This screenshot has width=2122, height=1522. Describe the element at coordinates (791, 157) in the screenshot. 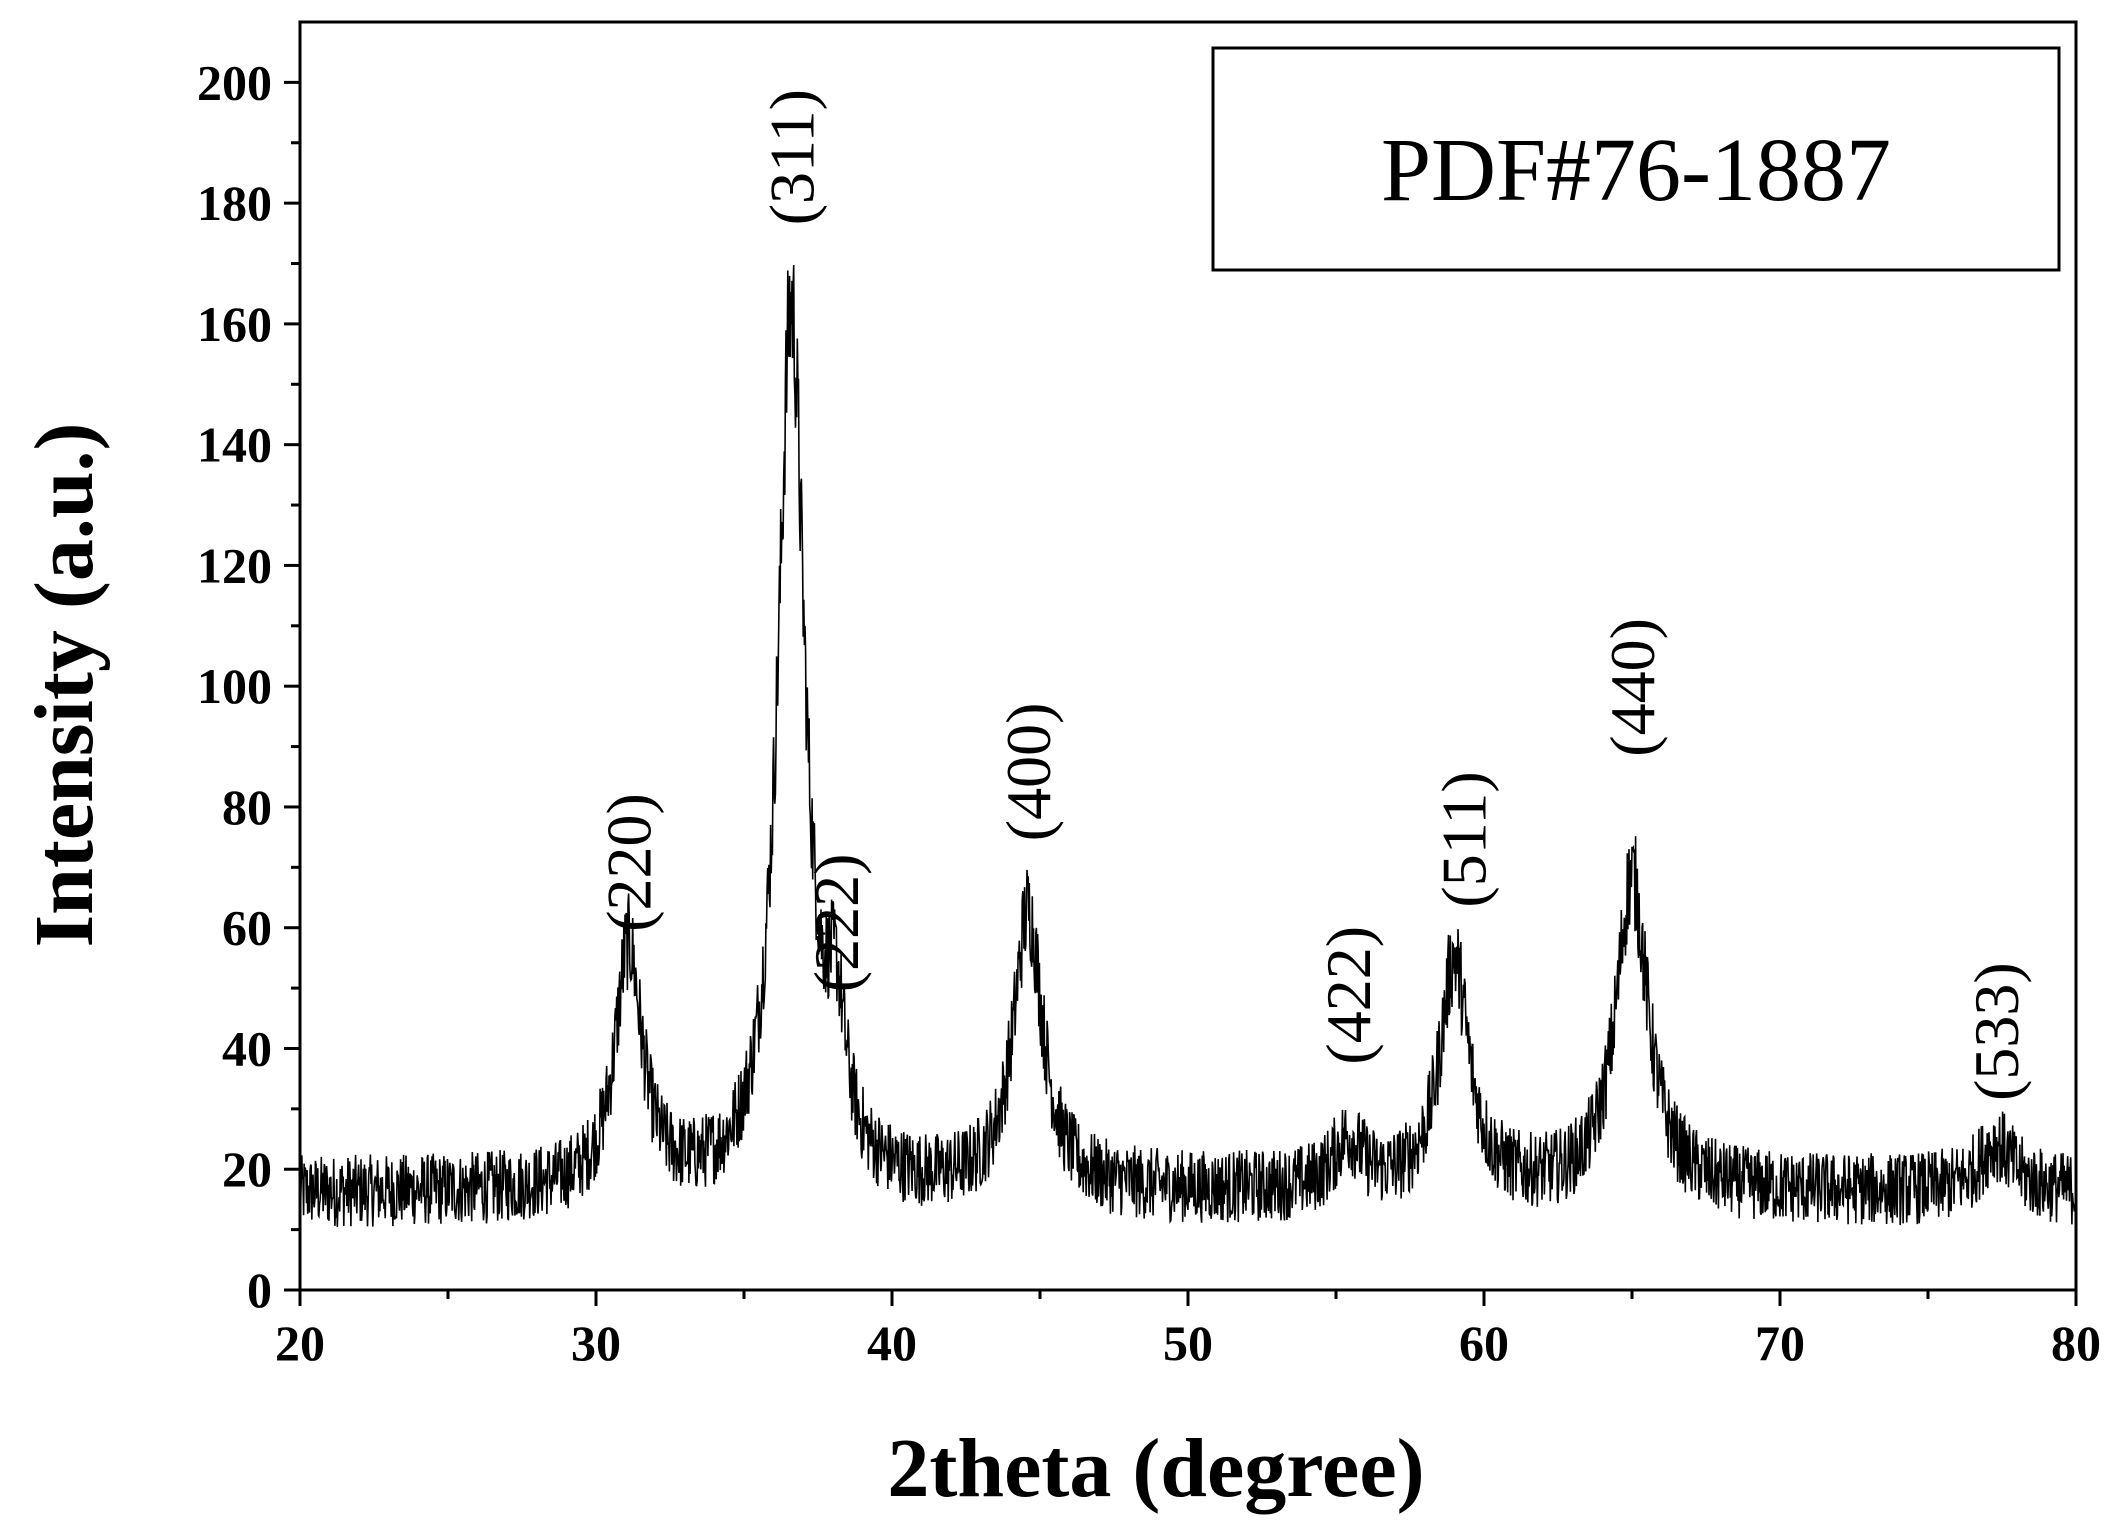

I see `peak-label: (311)` at that location.